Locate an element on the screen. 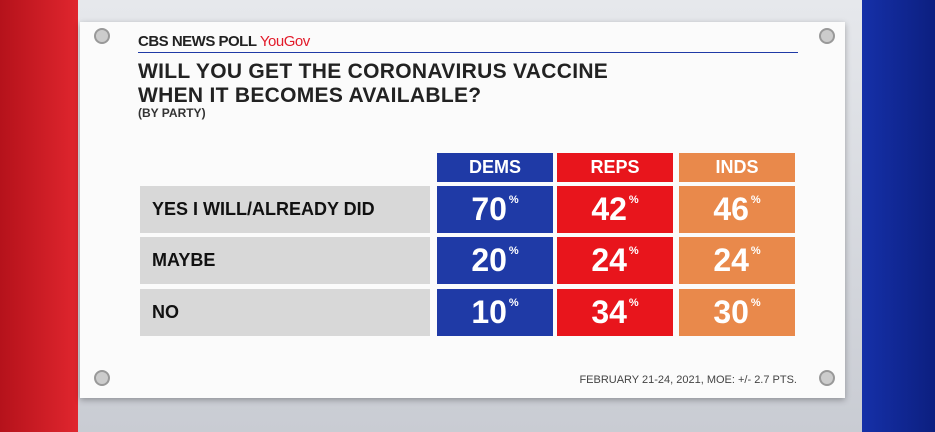 This screenshot has width=935, height=432. value-cell: 46% is located at coordinates (737, 209).